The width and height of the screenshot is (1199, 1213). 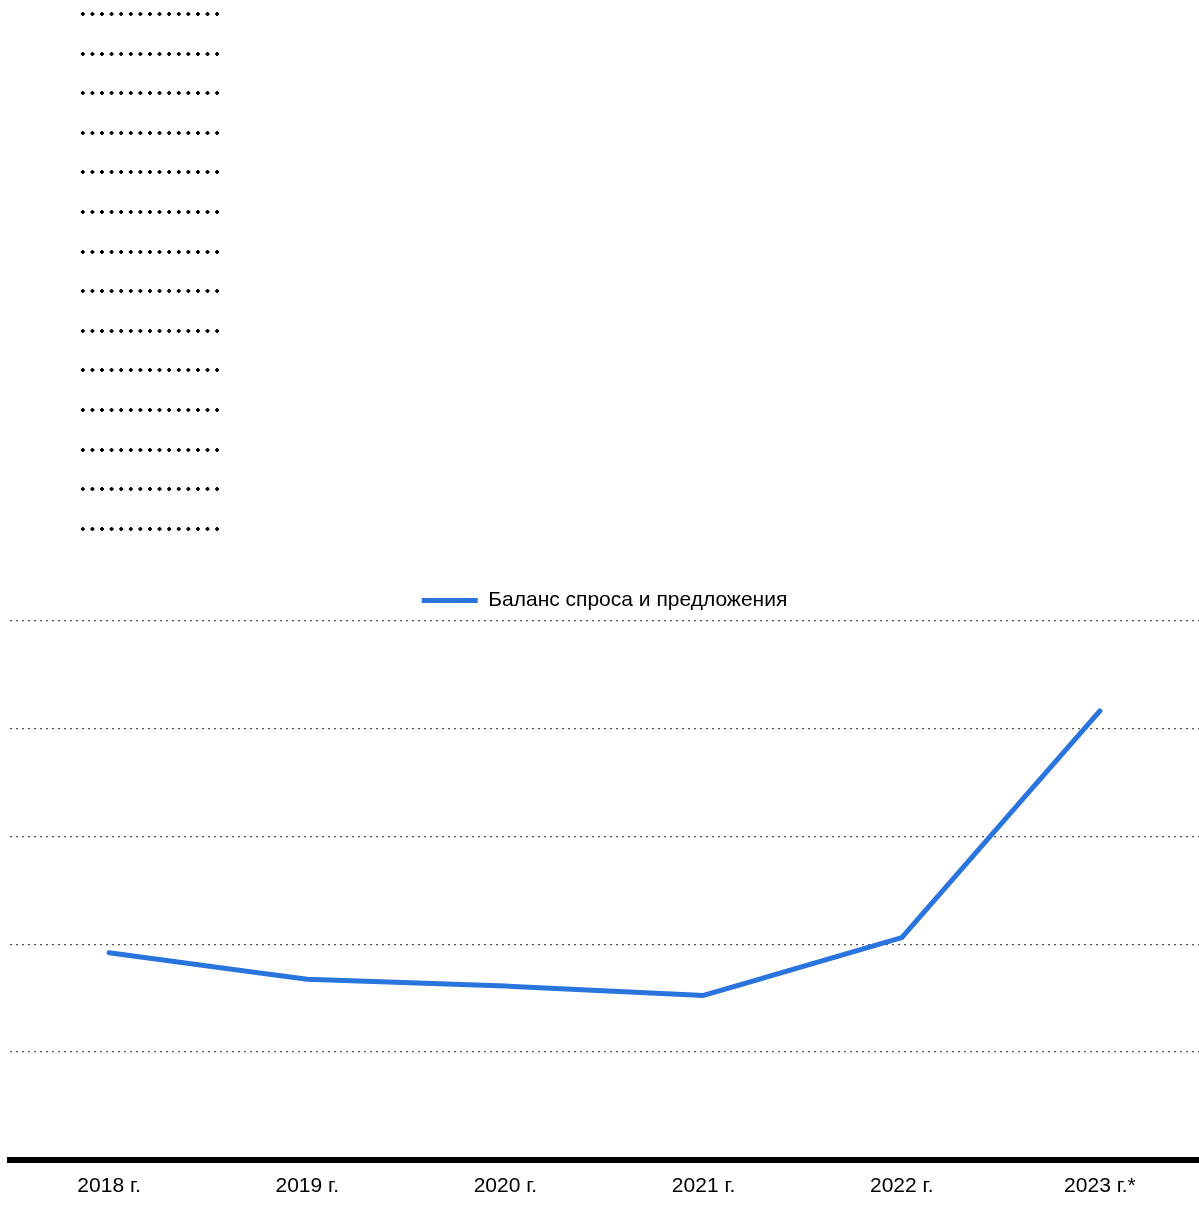 What do you see at coordinates (505, 1185) in the screenshot?
I see `x-tick-label: 2020 г.` at bounding box center [505, 1185].